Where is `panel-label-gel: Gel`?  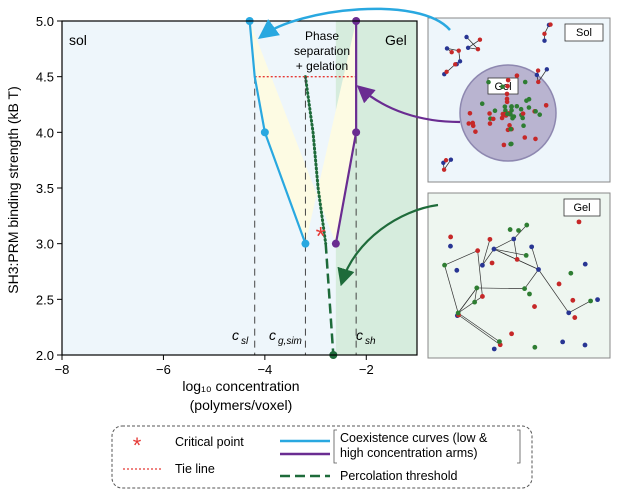
panel-label-gel: Gel is located at coordinates (581, 208).